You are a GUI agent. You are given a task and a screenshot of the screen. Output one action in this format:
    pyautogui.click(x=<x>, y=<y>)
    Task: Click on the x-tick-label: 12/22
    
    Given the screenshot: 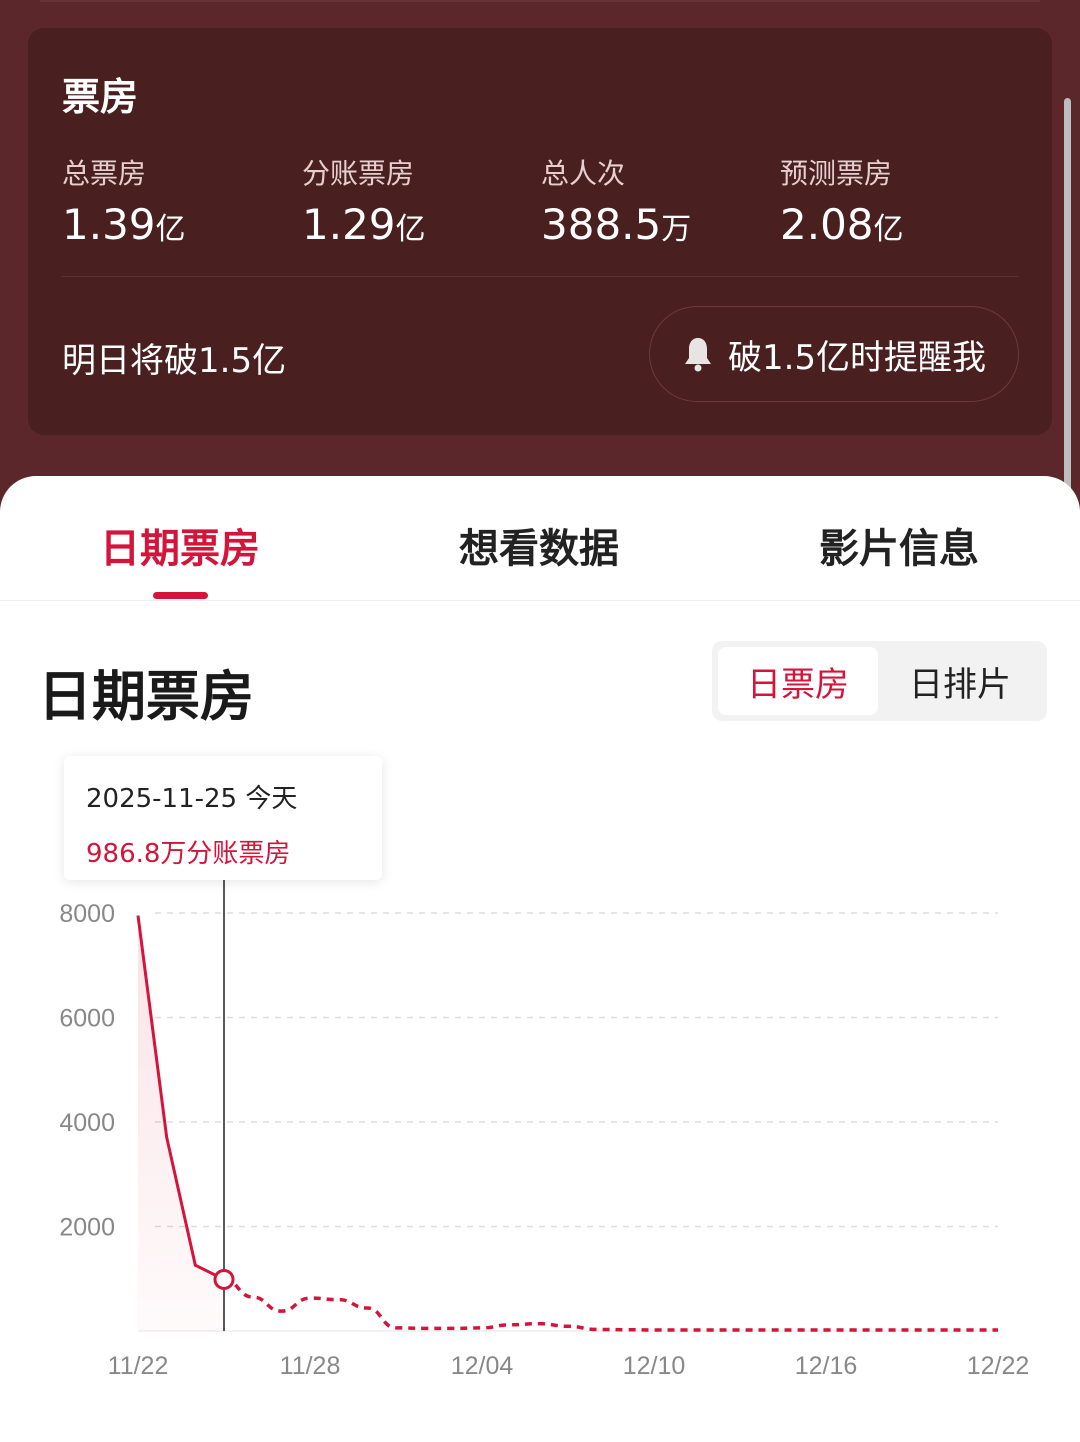 What is the action you would take?
    pyautogui.click(x=998, y=1366)
    